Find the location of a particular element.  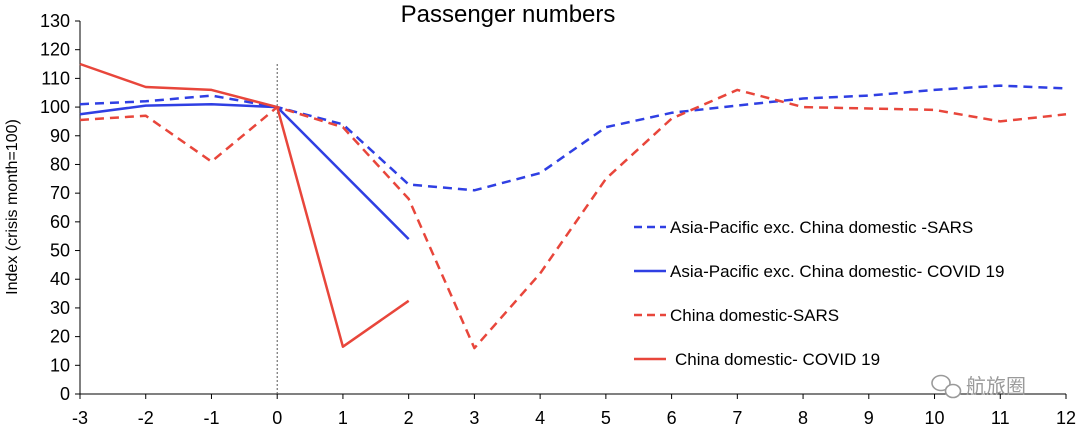

y-tick-label: 70 is located at coordinates (60, 193).